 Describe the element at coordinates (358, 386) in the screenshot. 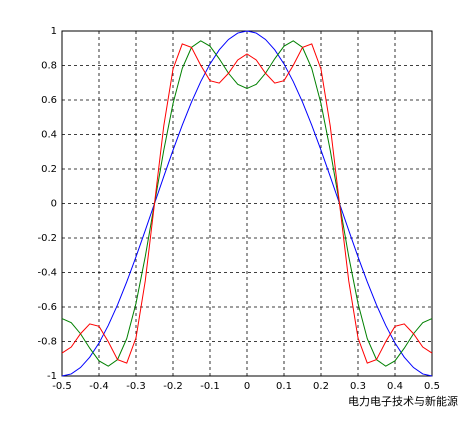

I see `x-tick-label: 0.3` at that location.